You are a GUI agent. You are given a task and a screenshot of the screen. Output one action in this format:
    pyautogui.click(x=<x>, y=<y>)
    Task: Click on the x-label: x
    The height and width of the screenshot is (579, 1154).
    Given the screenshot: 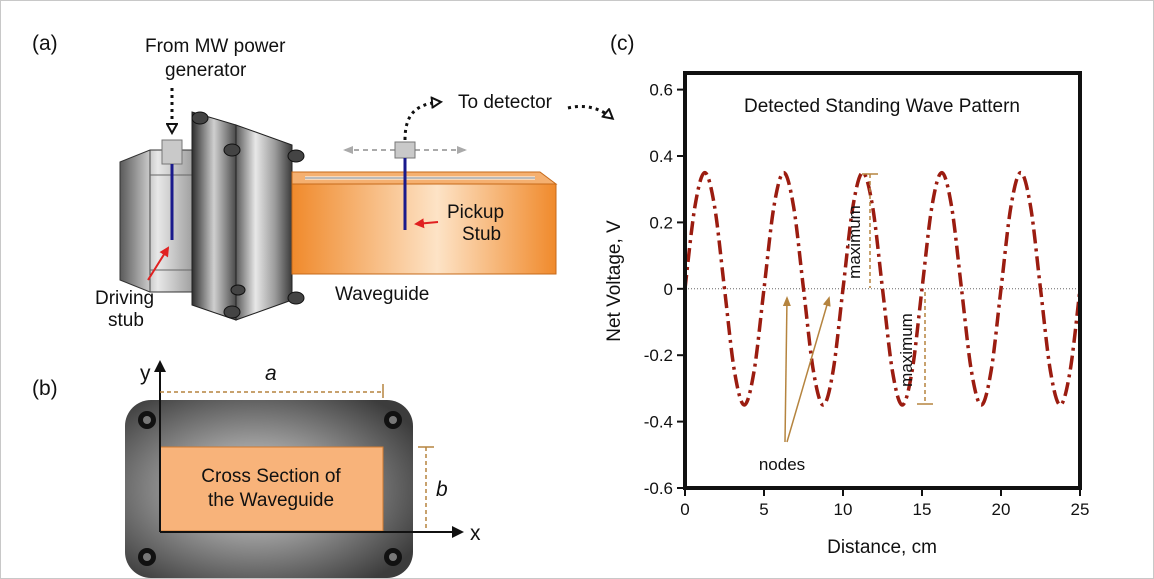 What is the action you would take?
    pyautogui.click(x=475, y=533)
    